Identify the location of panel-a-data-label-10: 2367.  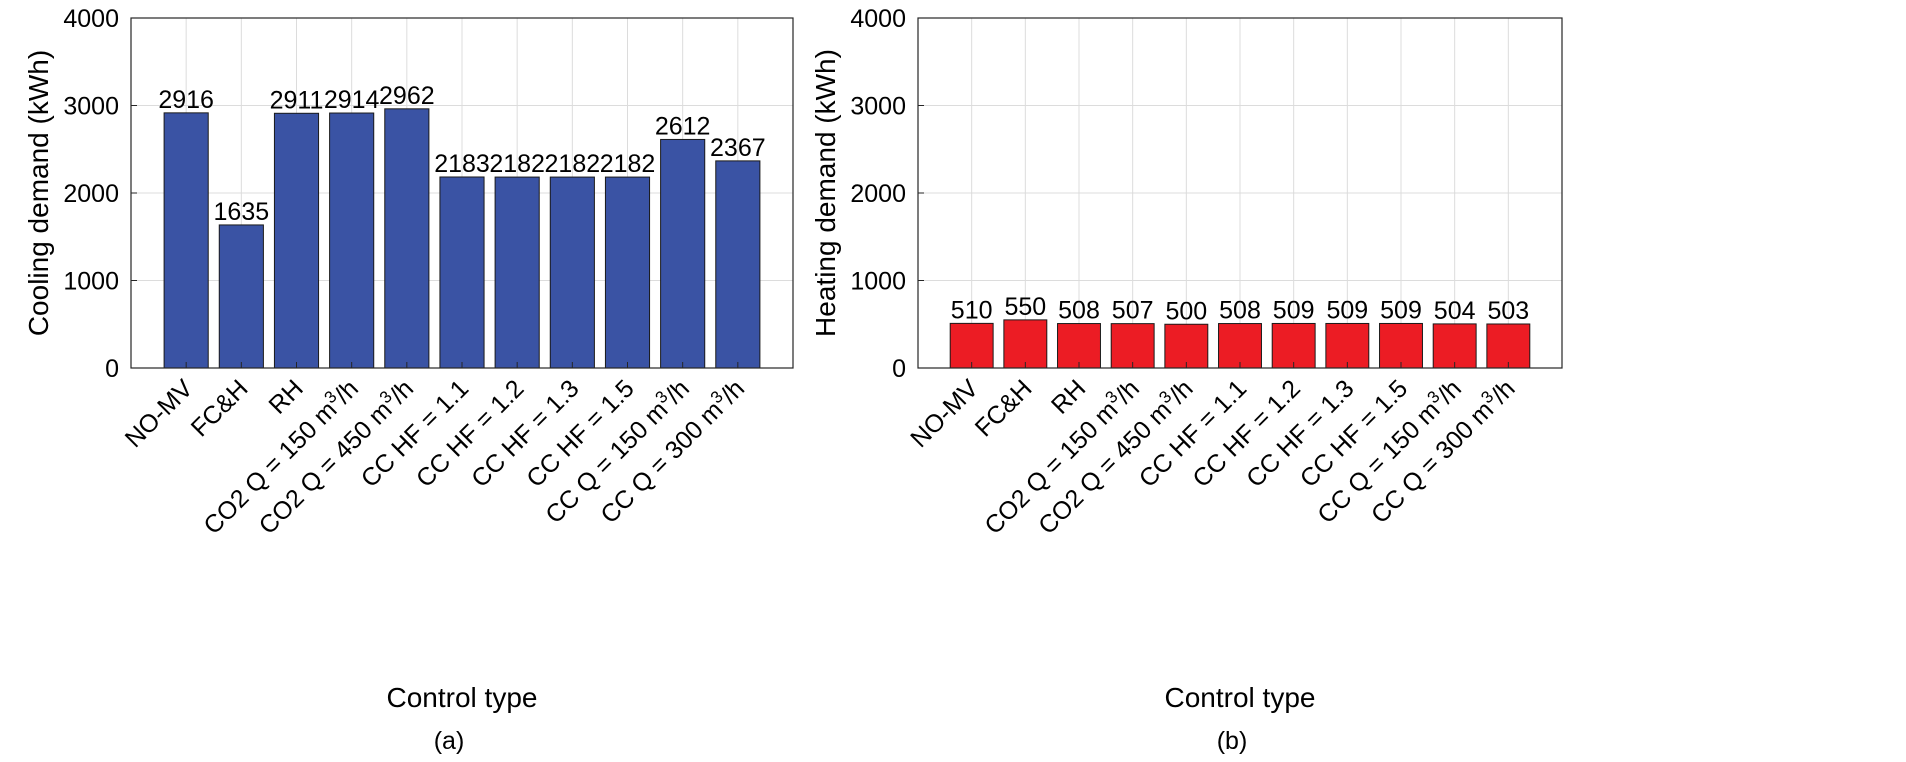
(738, 148).